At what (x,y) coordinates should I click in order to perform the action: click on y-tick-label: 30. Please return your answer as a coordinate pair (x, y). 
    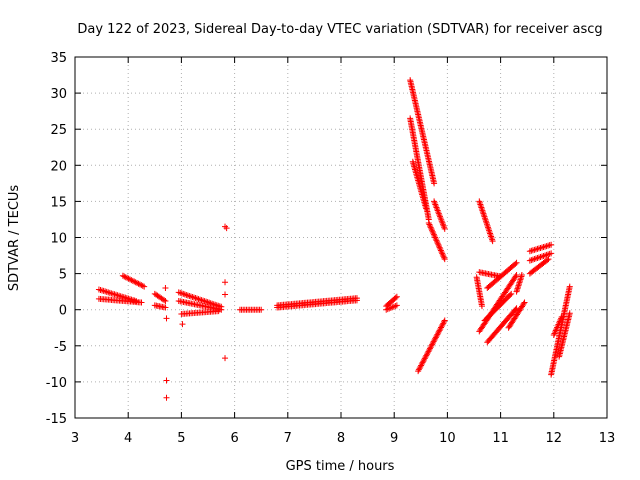
    Looking at the image, I should click on (58, 94).